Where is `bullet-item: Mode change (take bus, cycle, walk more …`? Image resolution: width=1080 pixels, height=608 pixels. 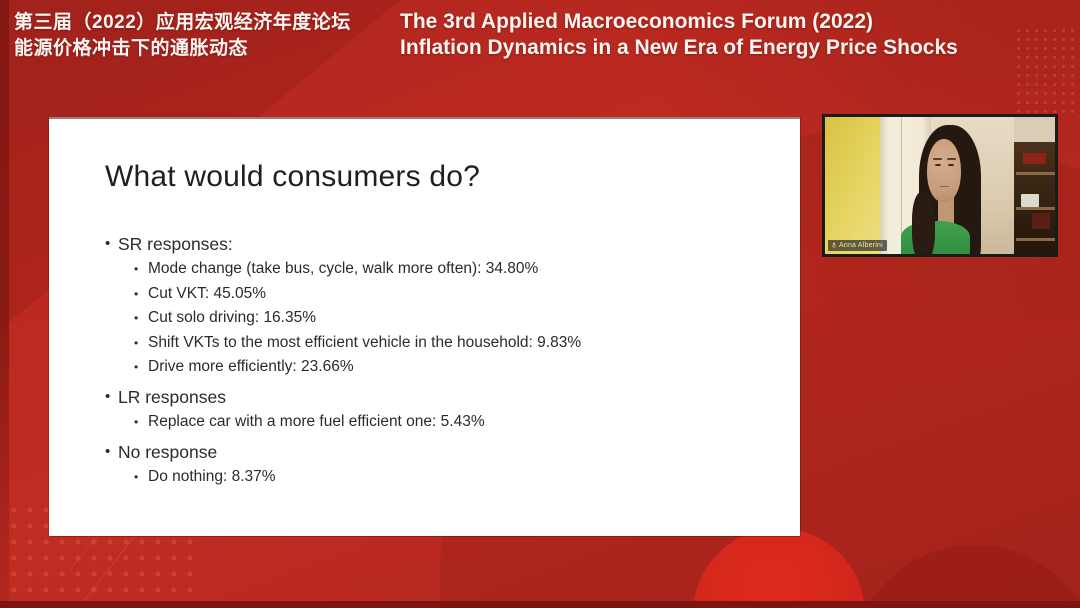
bullet-item: Mode change (take bus, cycle, walk more … is located at coordinates (437, 269).